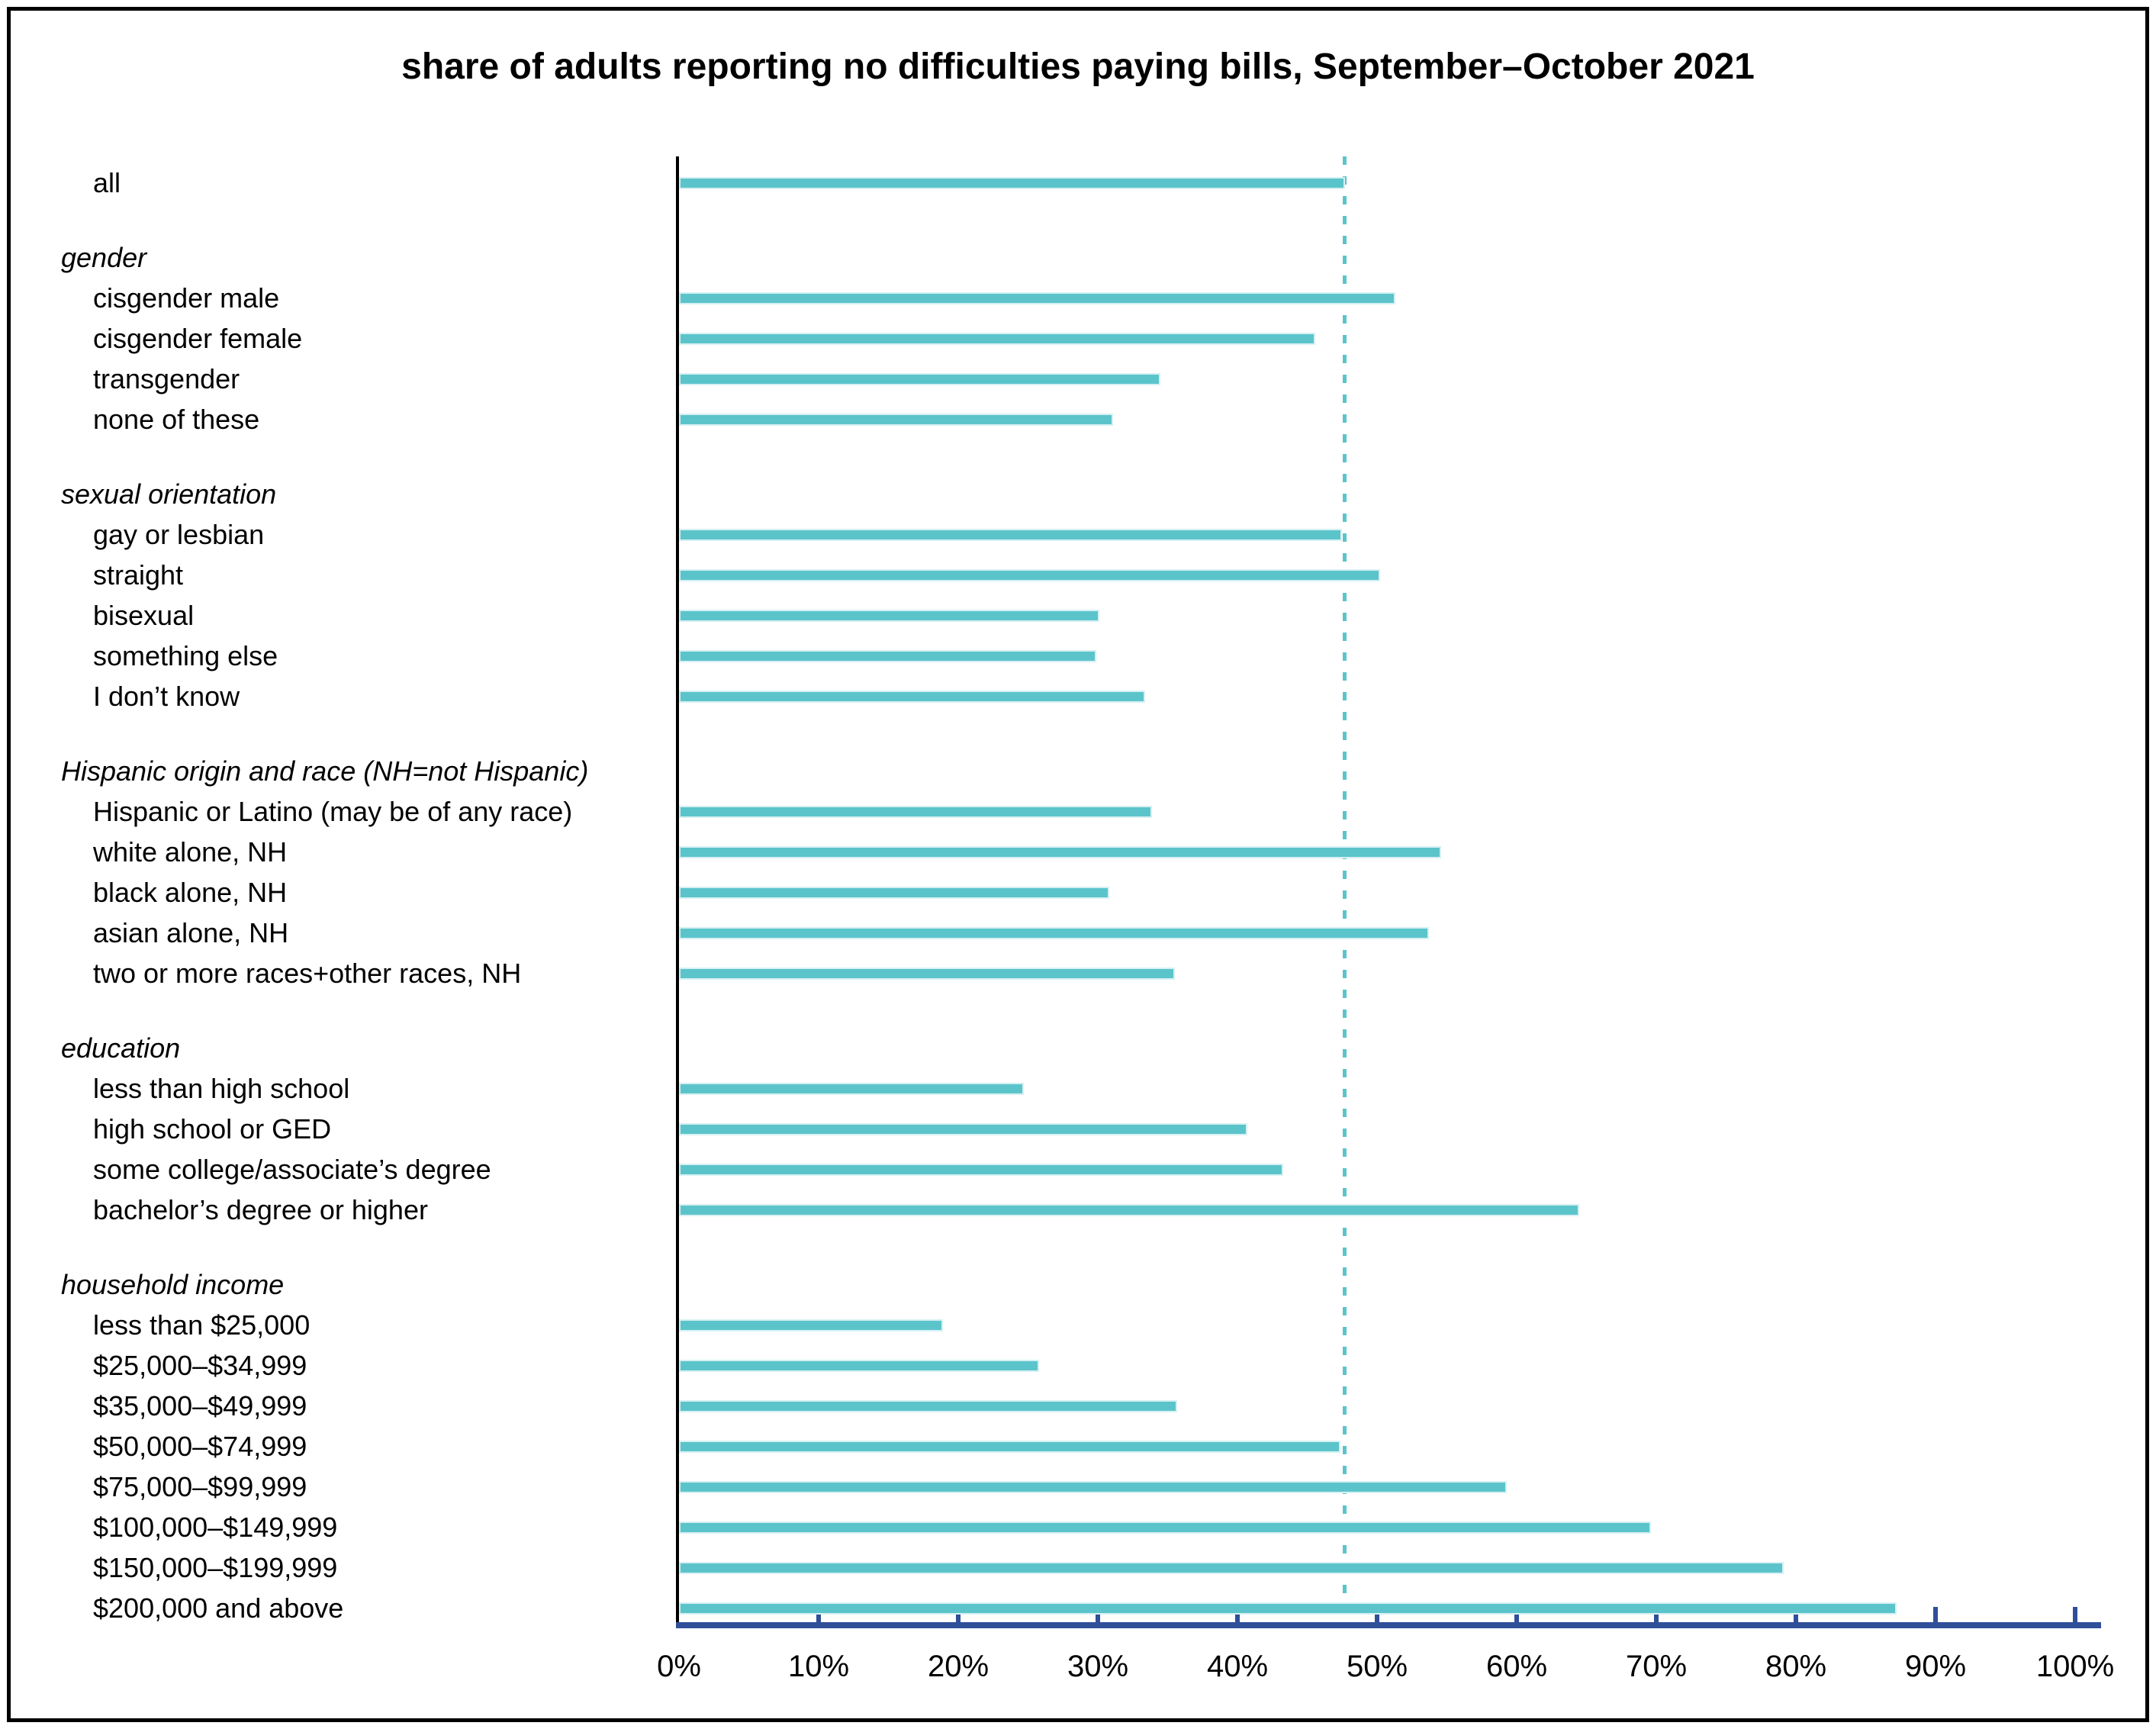  I want to click on group-header-label: household income, so click(173, 1284).